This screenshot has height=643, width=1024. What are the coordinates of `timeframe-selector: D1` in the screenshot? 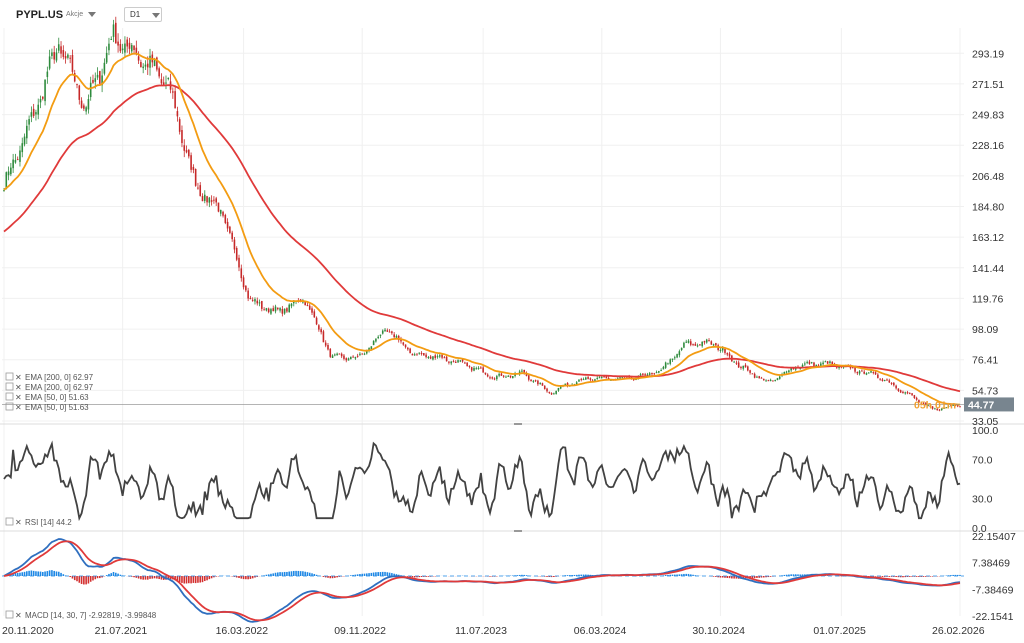 It's located at (143, 14).